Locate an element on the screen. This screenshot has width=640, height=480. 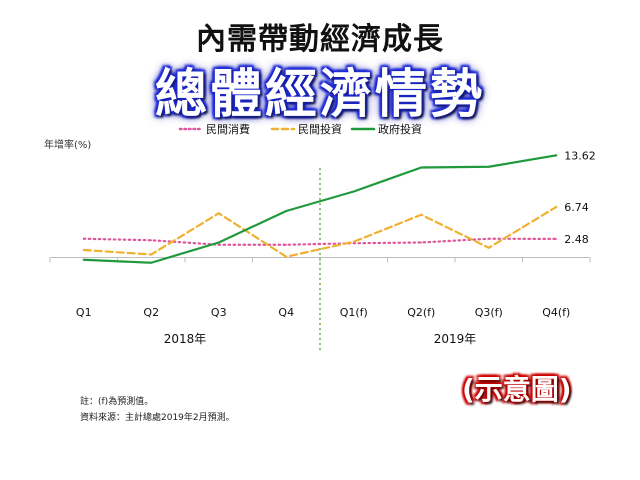
chart-subtitle: 內需帶動經濟成長 is located at coordinates (320, 39).